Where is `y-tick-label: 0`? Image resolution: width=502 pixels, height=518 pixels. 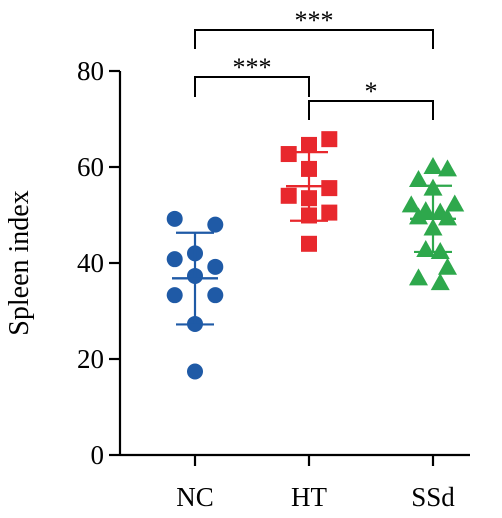 y-tick-label: 0 is located at coordinates (98, 455).